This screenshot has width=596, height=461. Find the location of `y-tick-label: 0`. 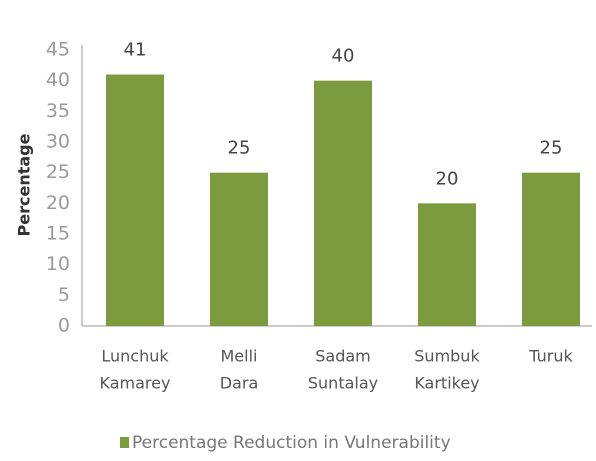

y-tick-label: 0 is located at coordinates (64, 326).